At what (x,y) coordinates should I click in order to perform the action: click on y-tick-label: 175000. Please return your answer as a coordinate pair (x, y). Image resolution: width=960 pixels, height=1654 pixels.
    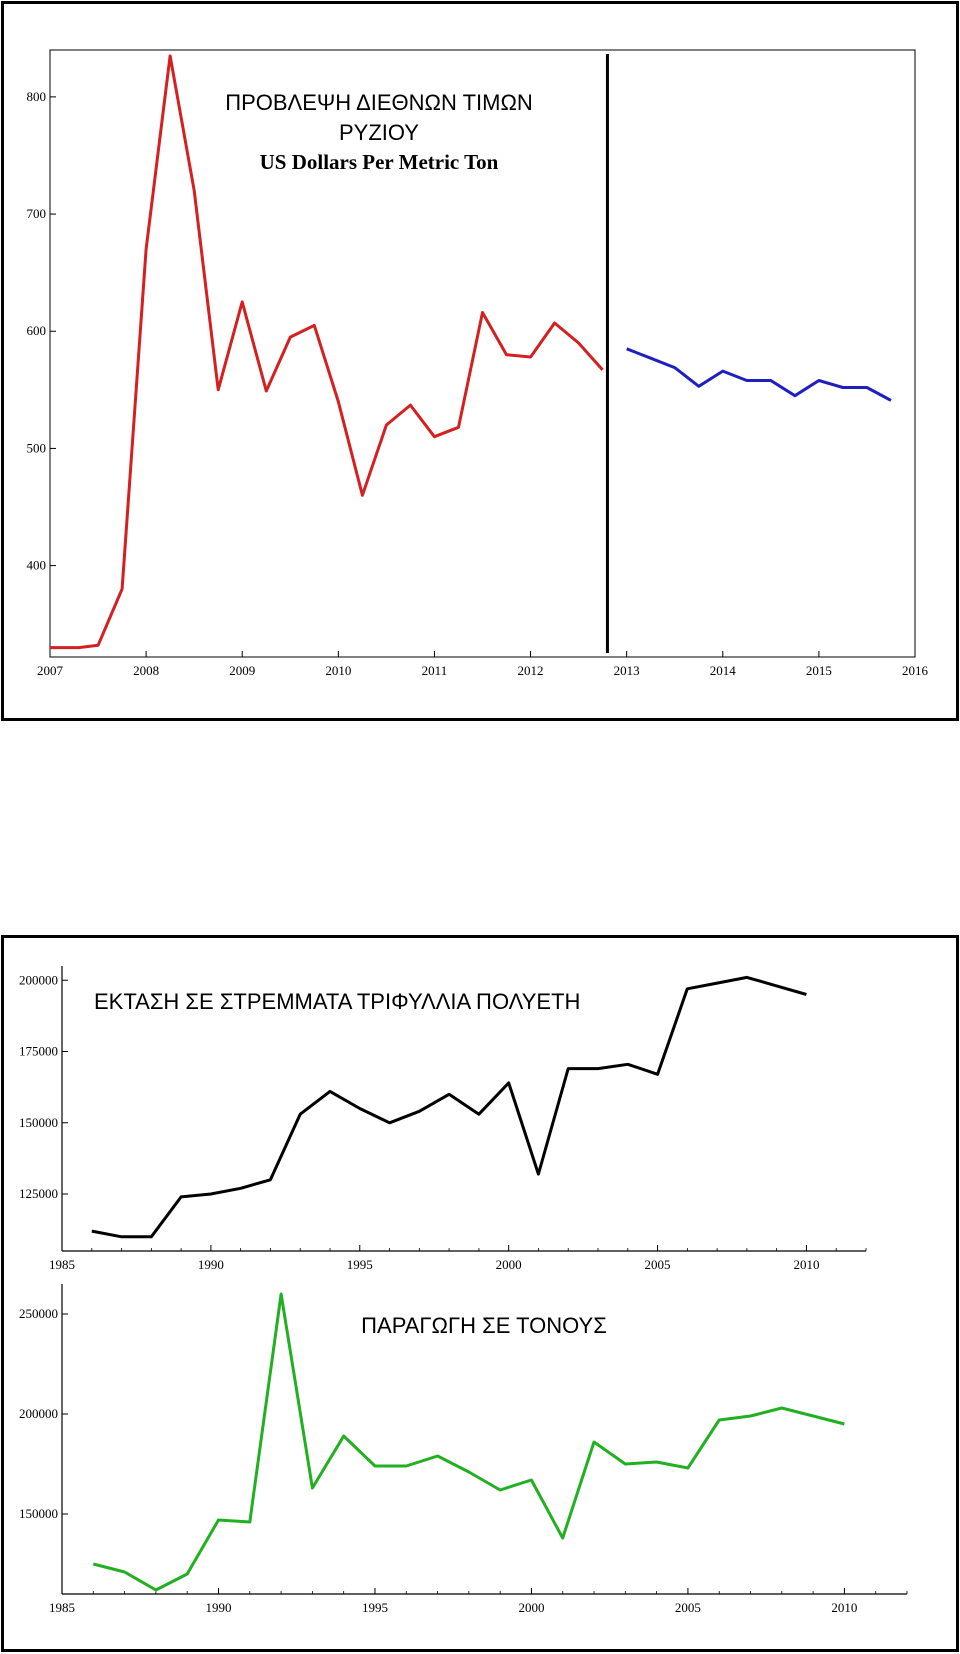
    Looking at the image, I should click on (38, 1051).